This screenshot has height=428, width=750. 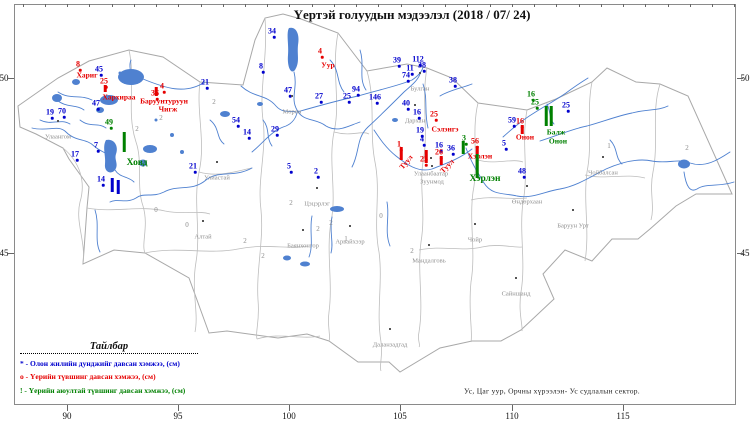 I want to click on station-value: 47, so click(x=96, y=103).